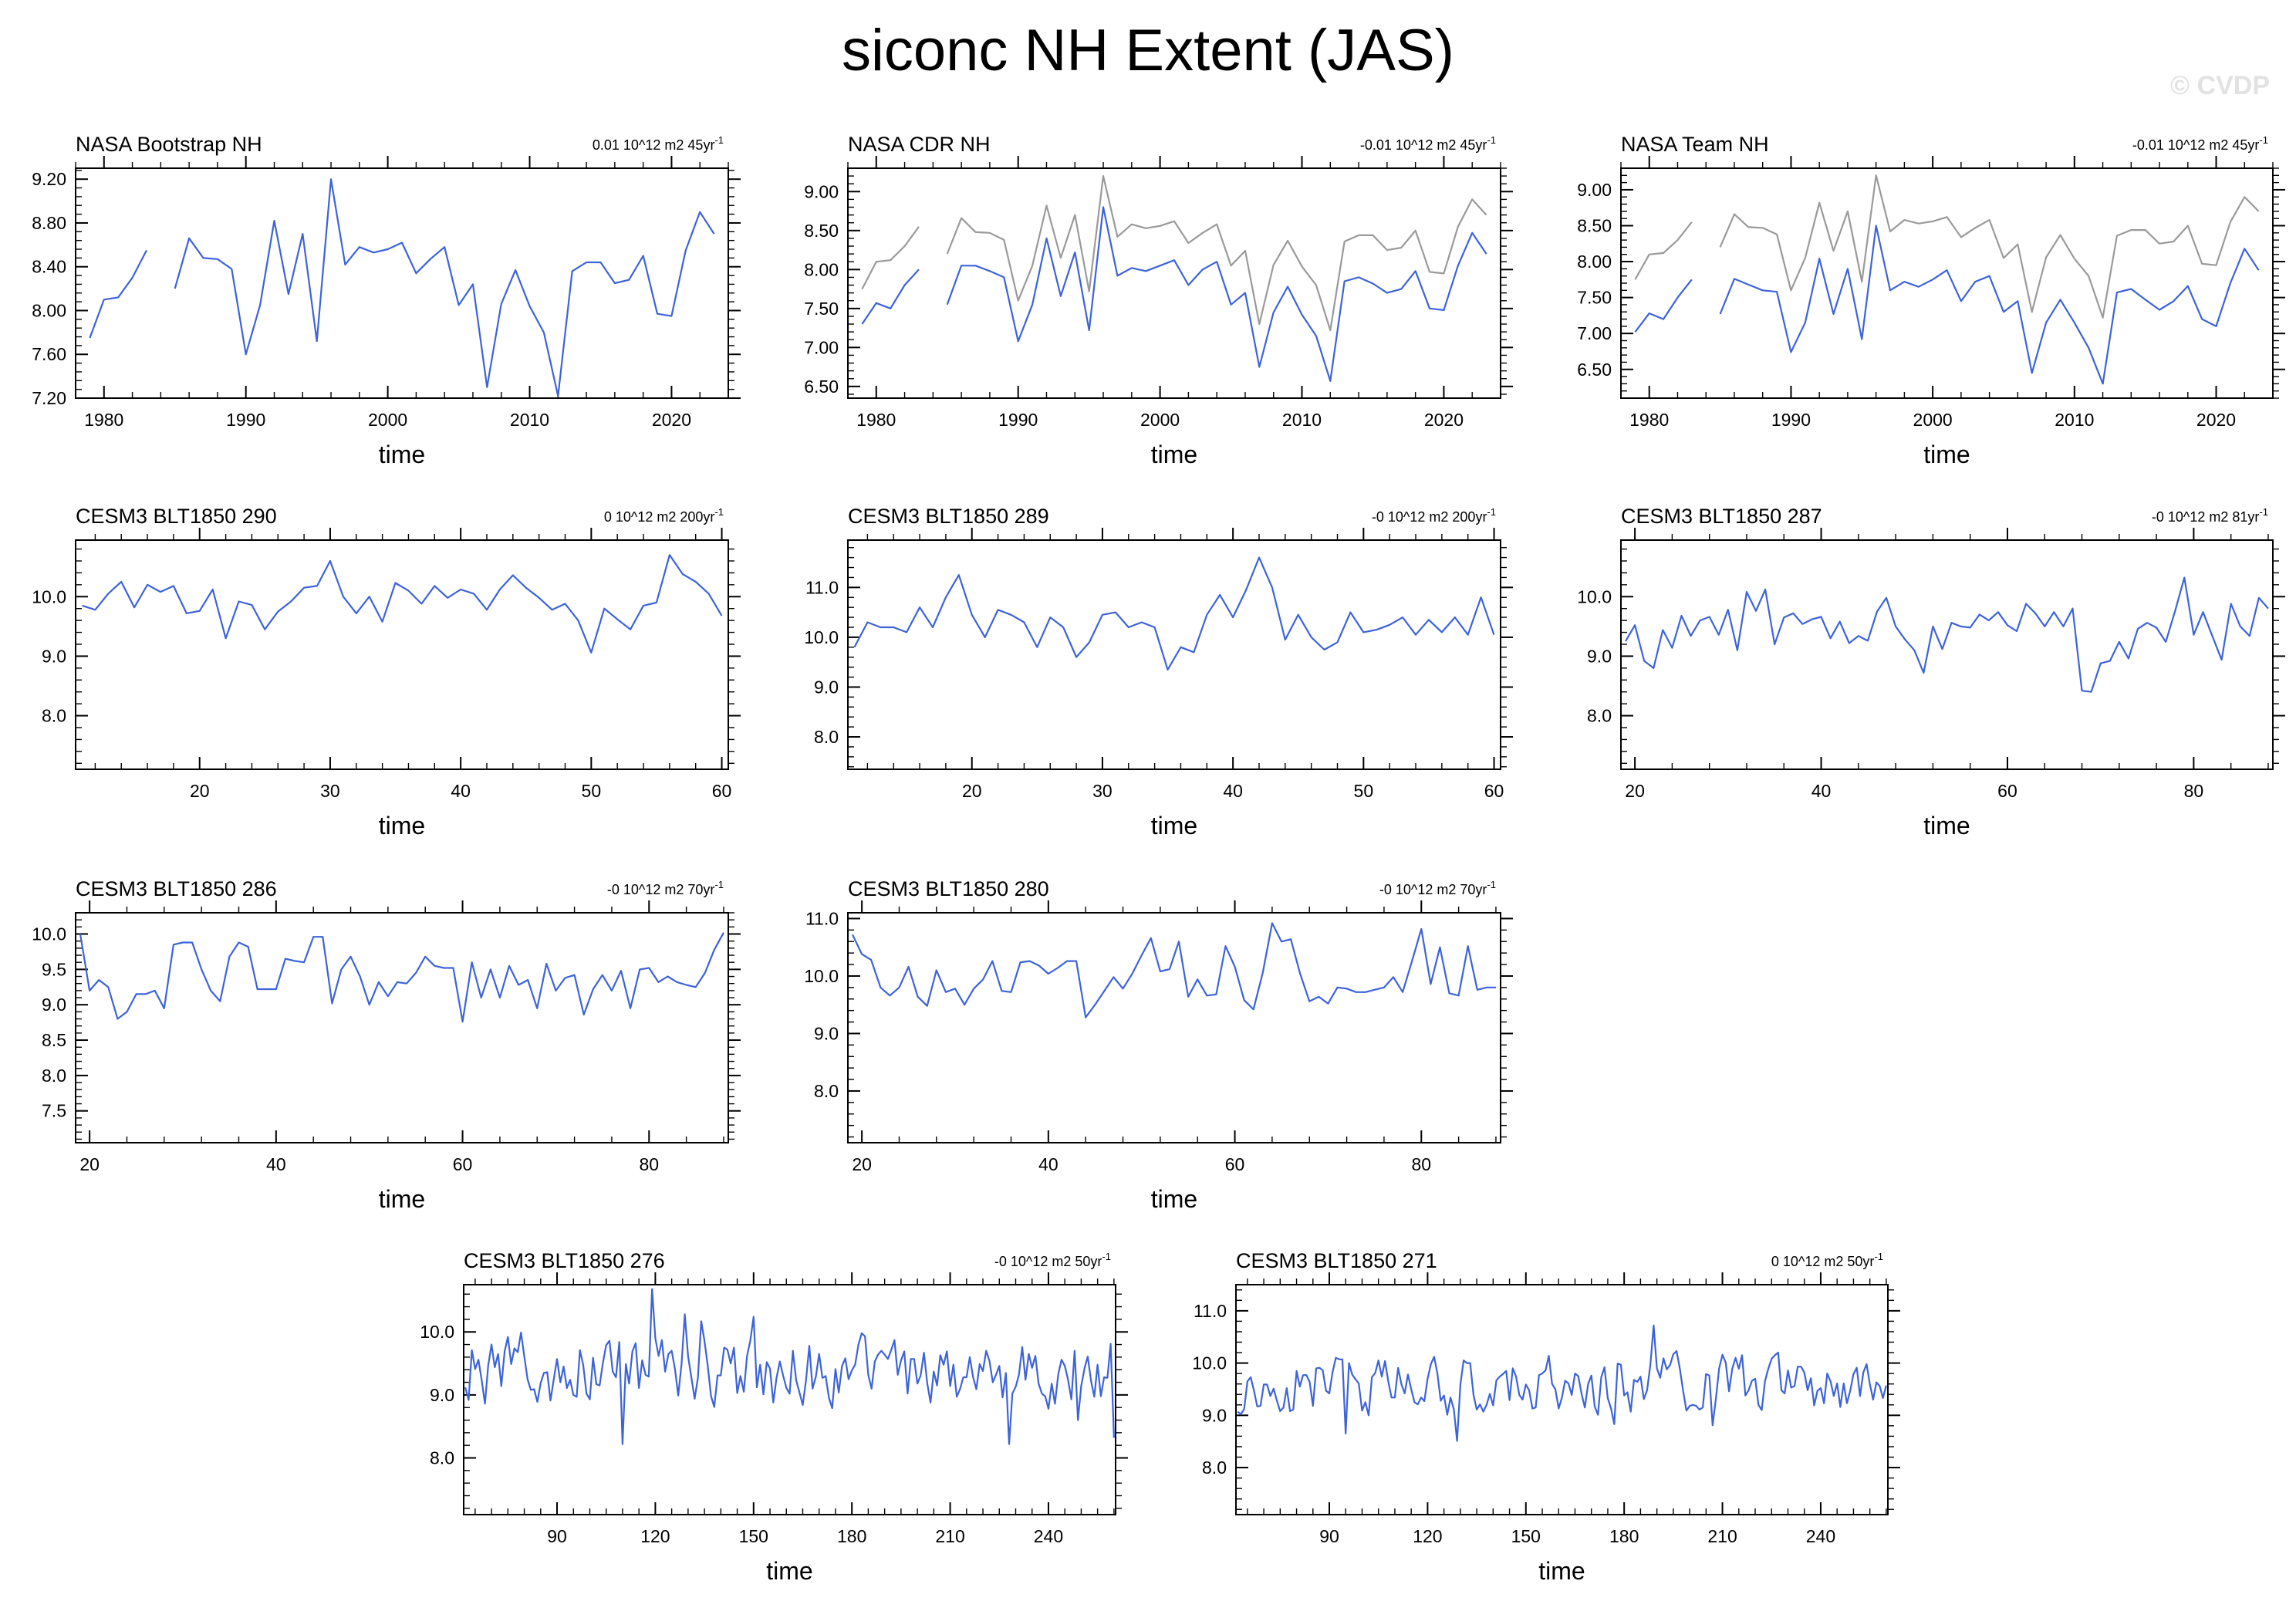 Image resolution: width=2296 pixels, height=1618 pixels. Describe the element at coordinates (664, 515) in the screenshot. I see `trend-label: 0 10^12 m2 200yr-1` at that location.